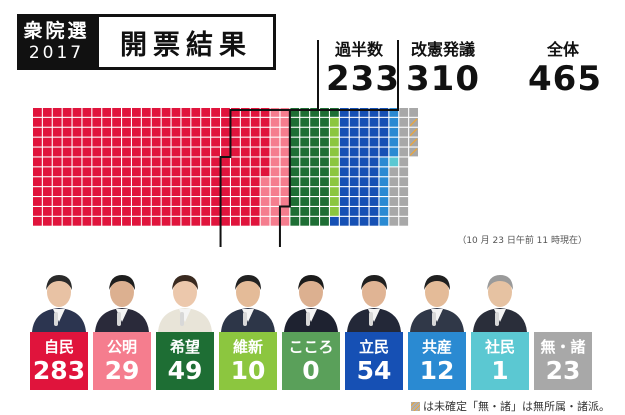 The height and width of the screenshot is (415, 625). I want to click on party-name: 無・諸, so click(563, 347).